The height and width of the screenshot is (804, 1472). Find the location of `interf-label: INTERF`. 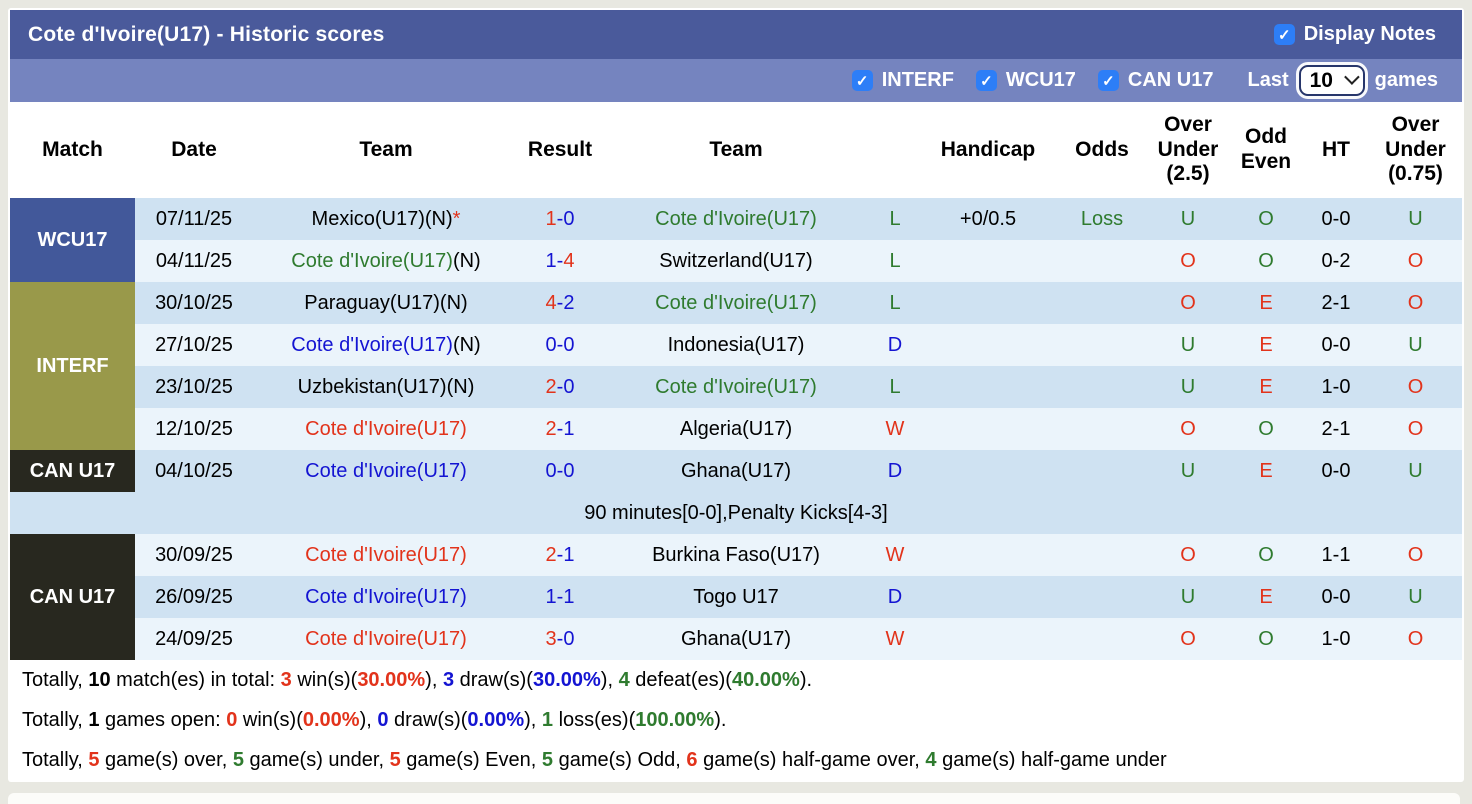

interf-label: INTERF is located at coordinates (917, 80).